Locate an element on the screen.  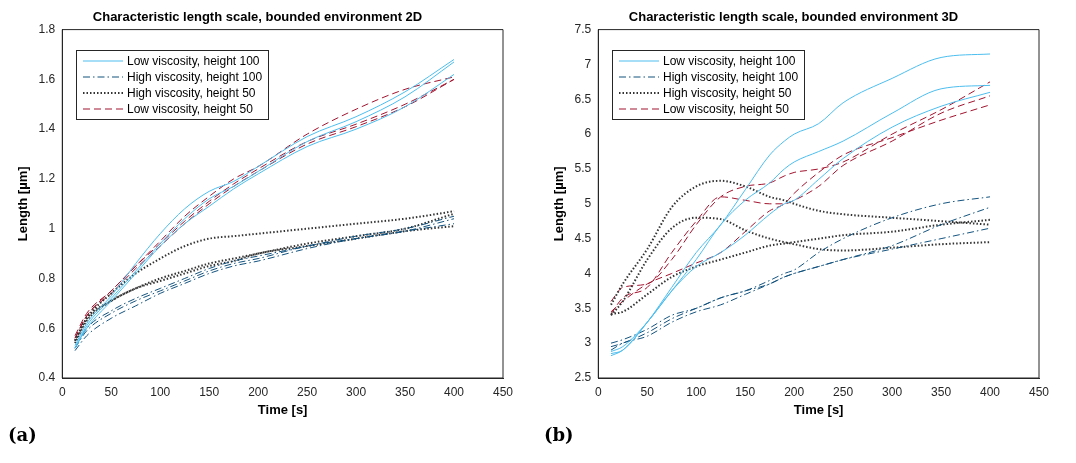
y-tick-label: 1.4 is located at coordinates (47, 128).